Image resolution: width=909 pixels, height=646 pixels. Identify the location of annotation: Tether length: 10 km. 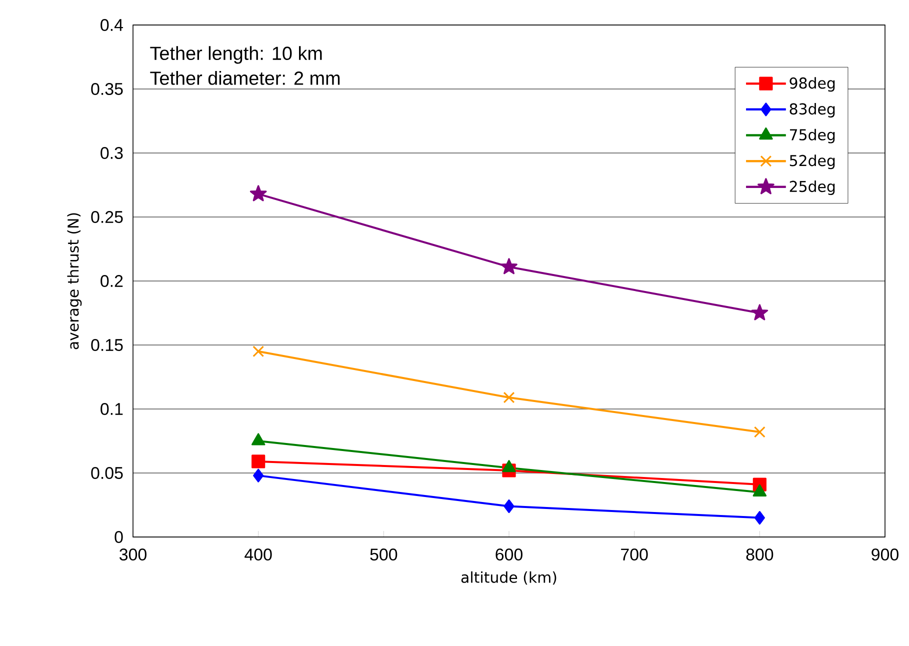
(236, 55).